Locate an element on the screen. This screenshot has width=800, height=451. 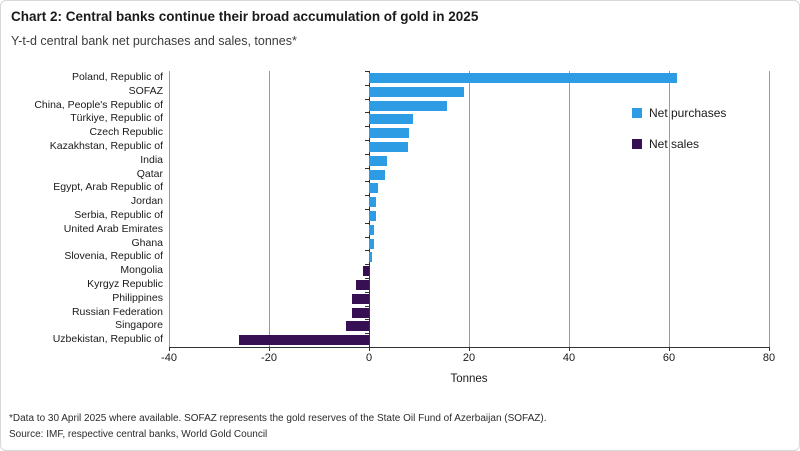
zero-axis-line is located at coordinates (369, 209).